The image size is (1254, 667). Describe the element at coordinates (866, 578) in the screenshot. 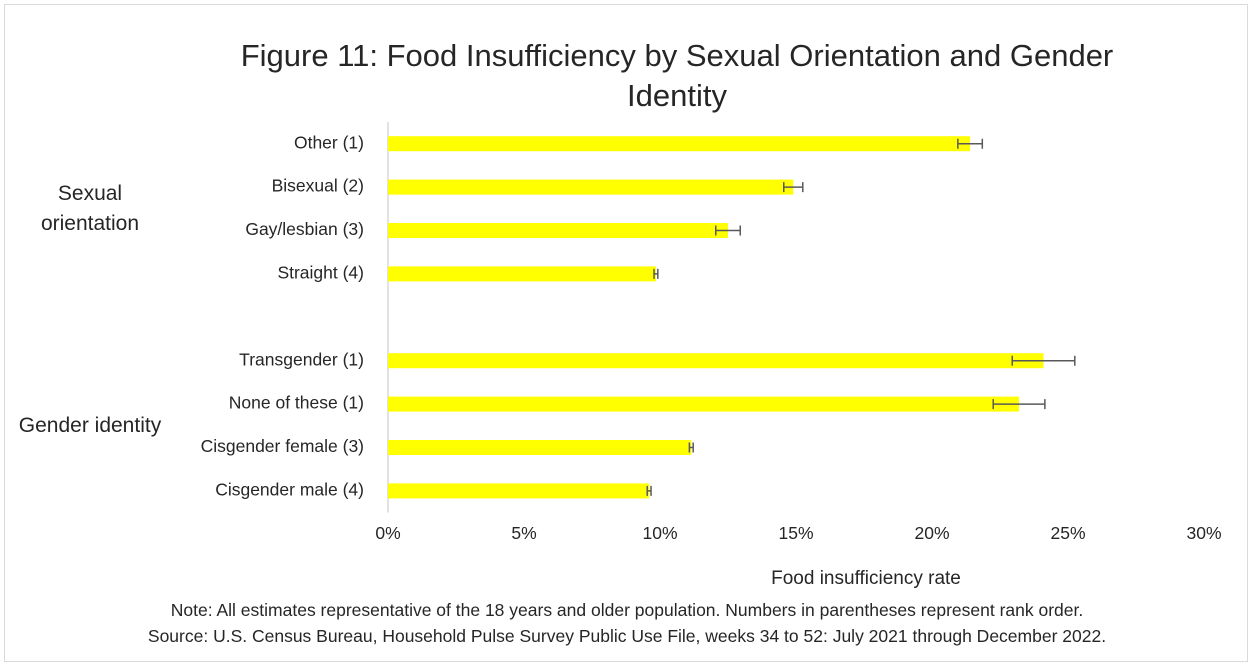

I see `x-axis-title: Food insufficiency rate` at that location.